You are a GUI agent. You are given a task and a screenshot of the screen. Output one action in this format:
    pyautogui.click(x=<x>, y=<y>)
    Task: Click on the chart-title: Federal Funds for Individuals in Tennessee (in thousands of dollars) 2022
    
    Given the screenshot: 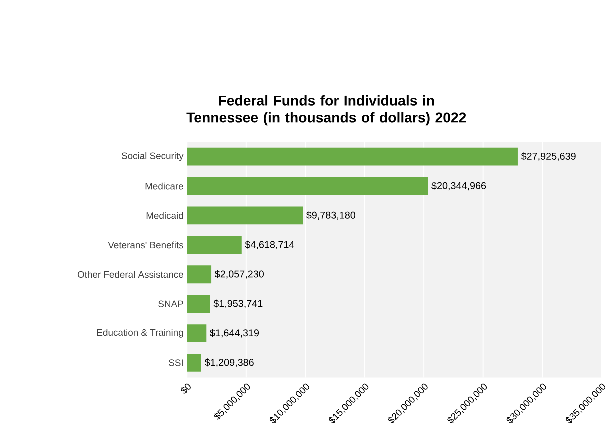 What is the action you would take?
    pyautogui.click(x=326, y=111)
    